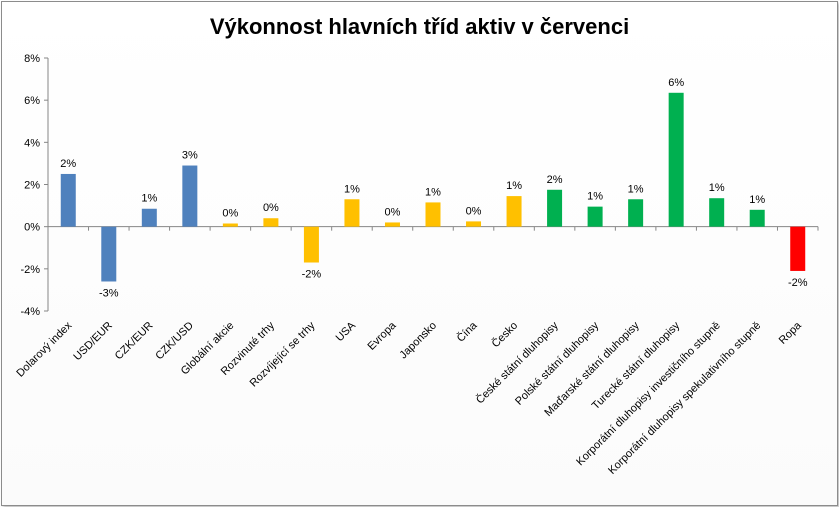  What do you see at coordinates (419, 26) in the screenshot?
I see `chart-title: Výkonnost hlavních tříd aktiv v červenci` at bounding box center [419, 26].